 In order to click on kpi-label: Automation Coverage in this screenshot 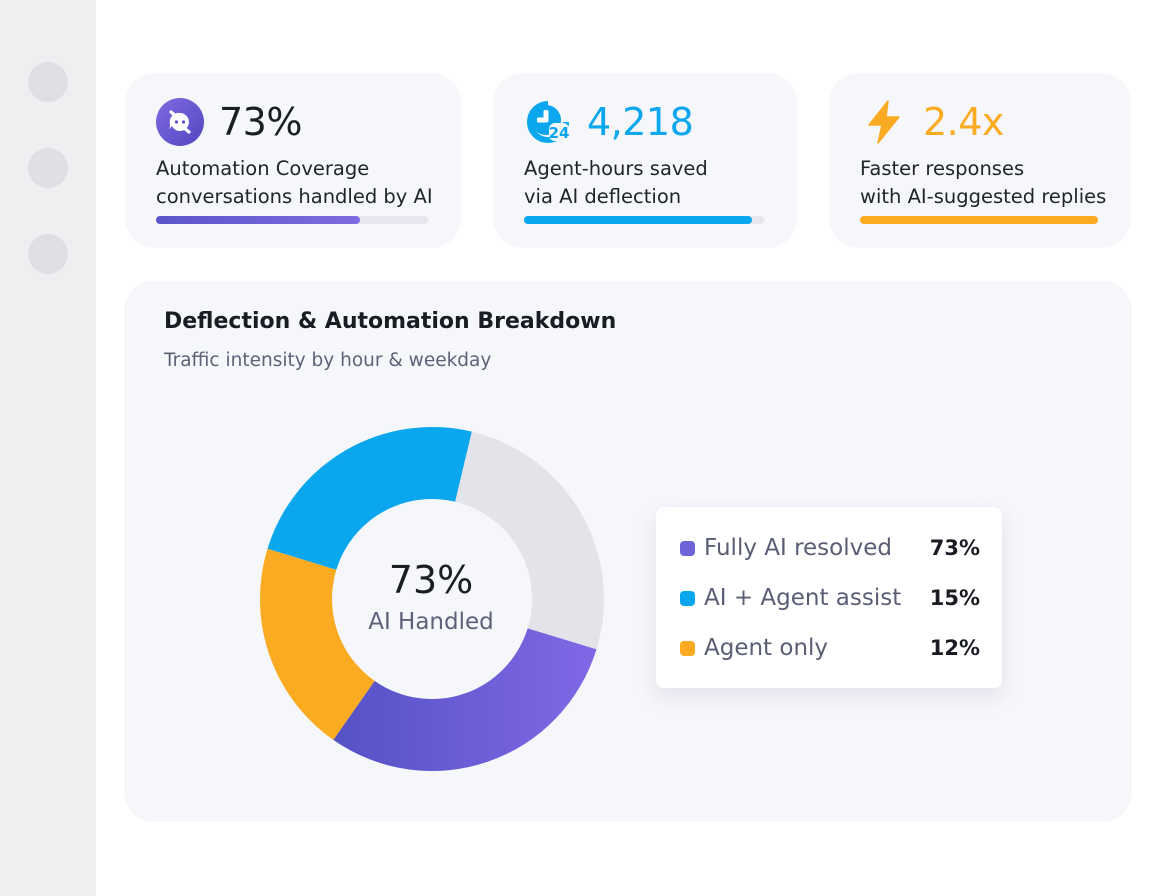, I will do `click(263, 168)`.